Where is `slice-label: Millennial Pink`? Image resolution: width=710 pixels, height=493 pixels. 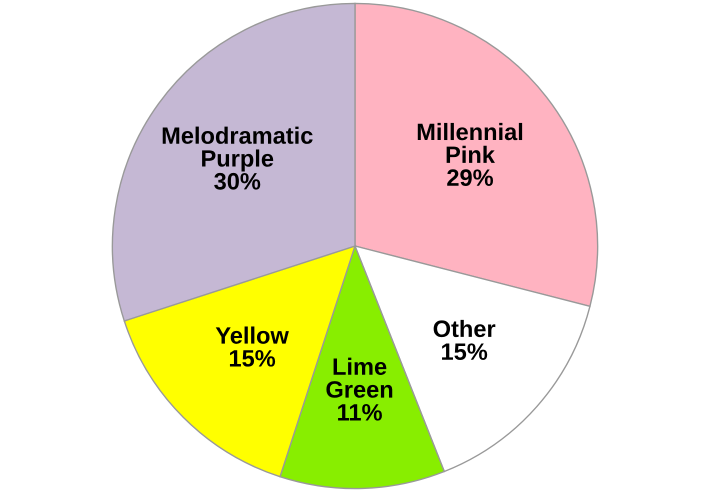 slice-label: Millennial Pink is located at coordinates (470, 142).